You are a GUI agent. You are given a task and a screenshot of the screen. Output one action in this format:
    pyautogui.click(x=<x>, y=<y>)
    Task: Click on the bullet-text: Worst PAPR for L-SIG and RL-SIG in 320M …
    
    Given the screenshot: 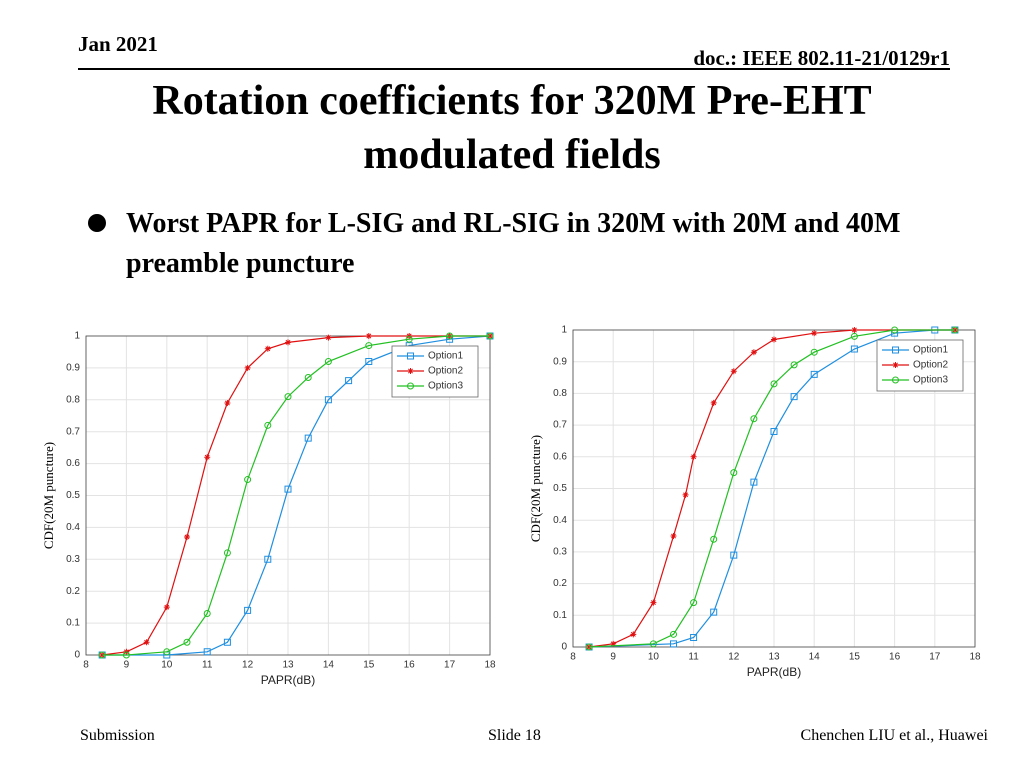 What is the action you would take?
    pyautogui.click(x=513, y=243)
    